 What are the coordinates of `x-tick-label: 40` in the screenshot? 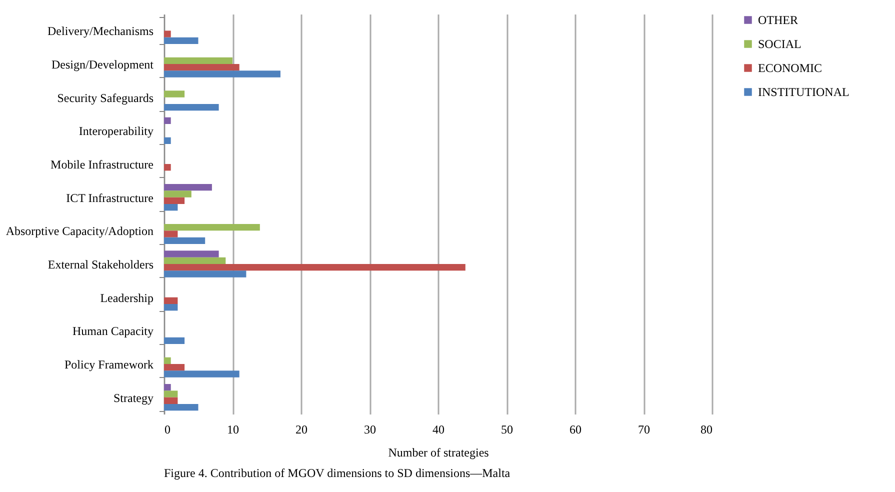 It's located at (438, 429).